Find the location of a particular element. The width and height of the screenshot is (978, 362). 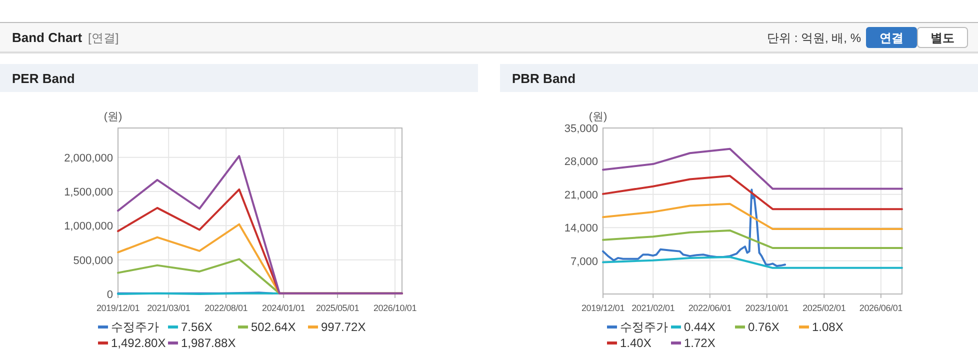

x-tick-label: 2022/06/01 is located at coordinates (710, 308).